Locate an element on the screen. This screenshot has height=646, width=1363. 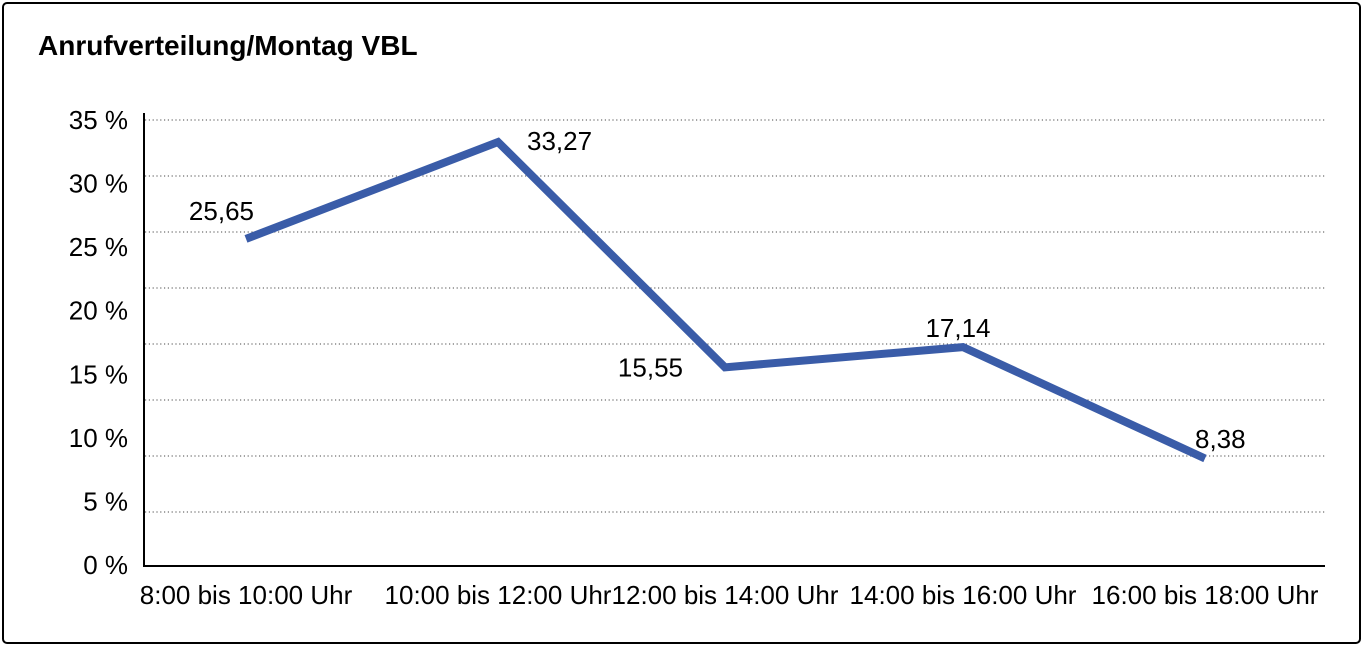
data-value-label: 8,38 is located at coordinates (1220, 439).